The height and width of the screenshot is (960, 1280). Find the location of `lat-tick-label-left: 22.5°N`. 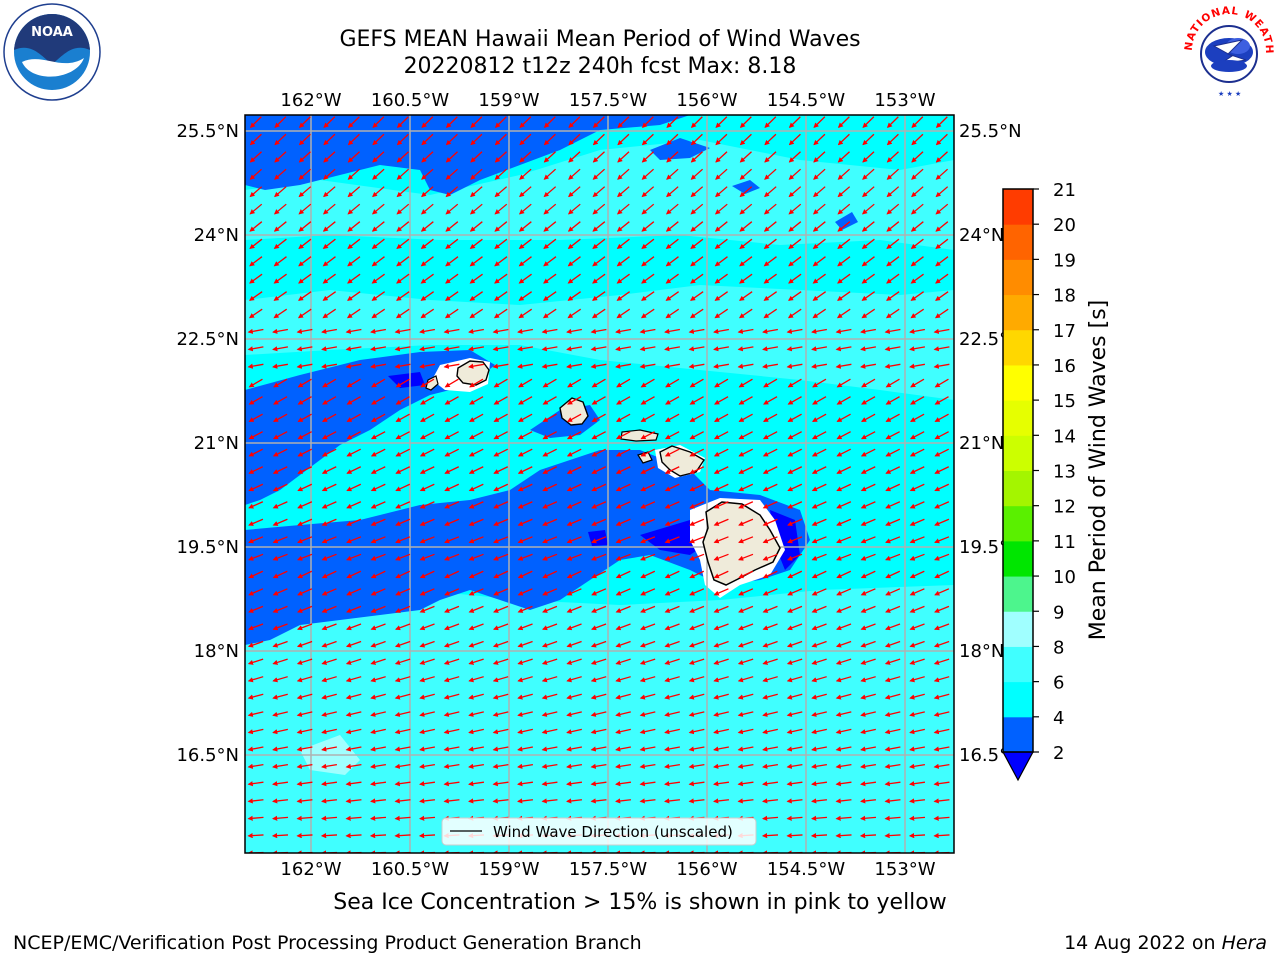

lat-tick-label-left: 22.5°N is located at coordinates (207, 339).